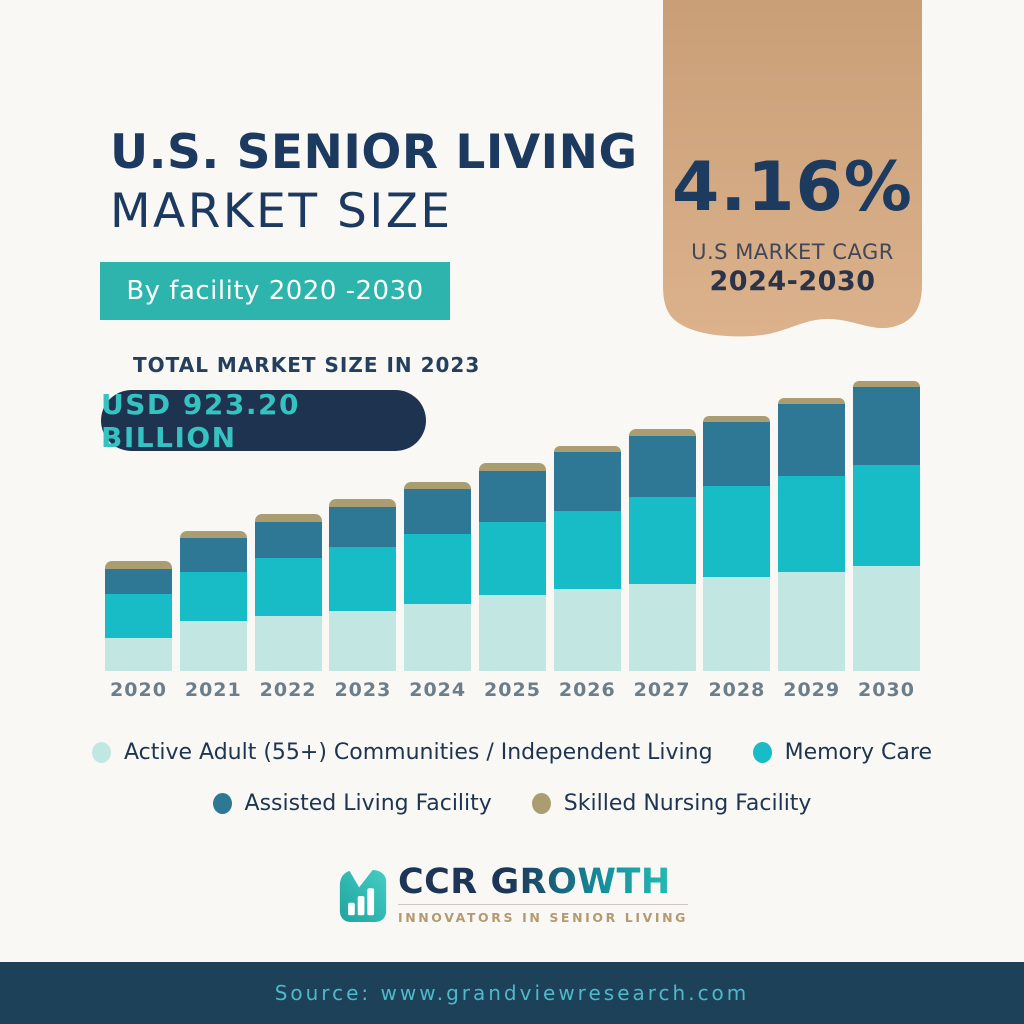  Describe the element at coordinates (438, 569) in the screenshot. I see `bar-2024-memory-care-segment` at that location.